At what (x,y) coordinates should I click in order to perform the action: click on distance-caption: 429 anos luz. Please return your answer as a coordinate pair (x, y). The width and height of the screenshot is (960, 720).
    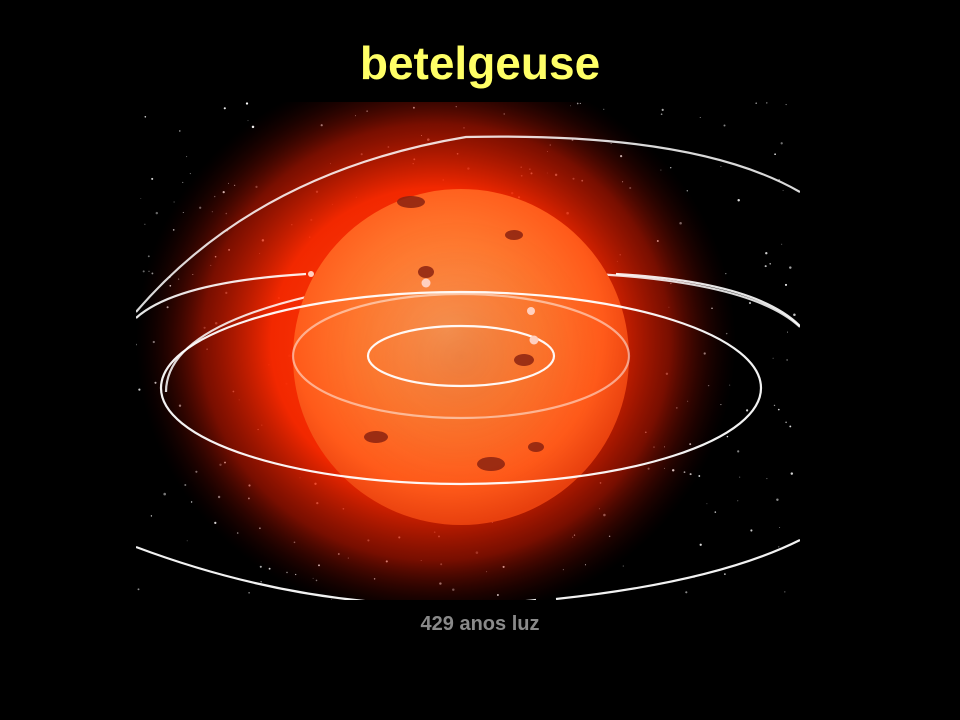
    Looking at the image, I should click on (480, 624).